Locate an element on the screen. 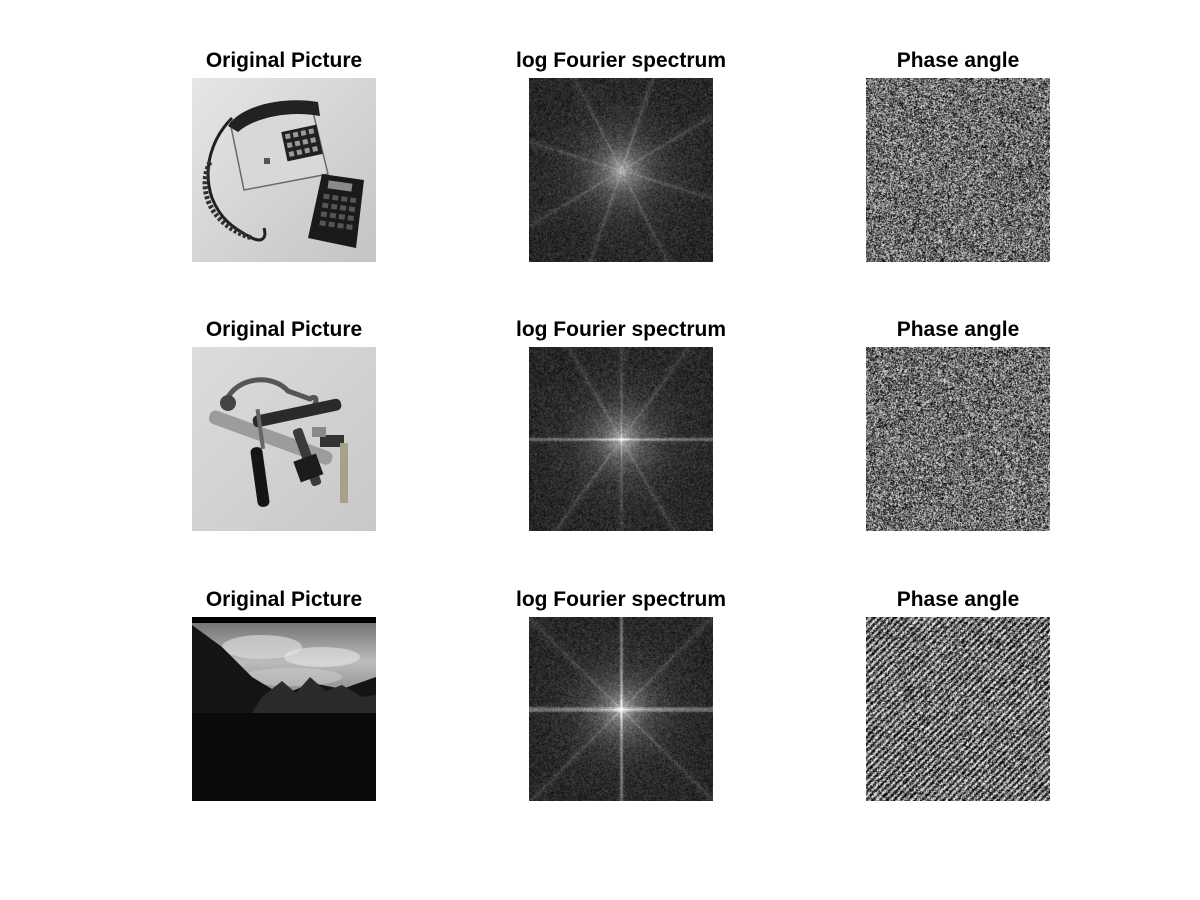 The width and height of the screenshot is (1200, 900). phone-image-drawing is located at coordinates (284, 170).